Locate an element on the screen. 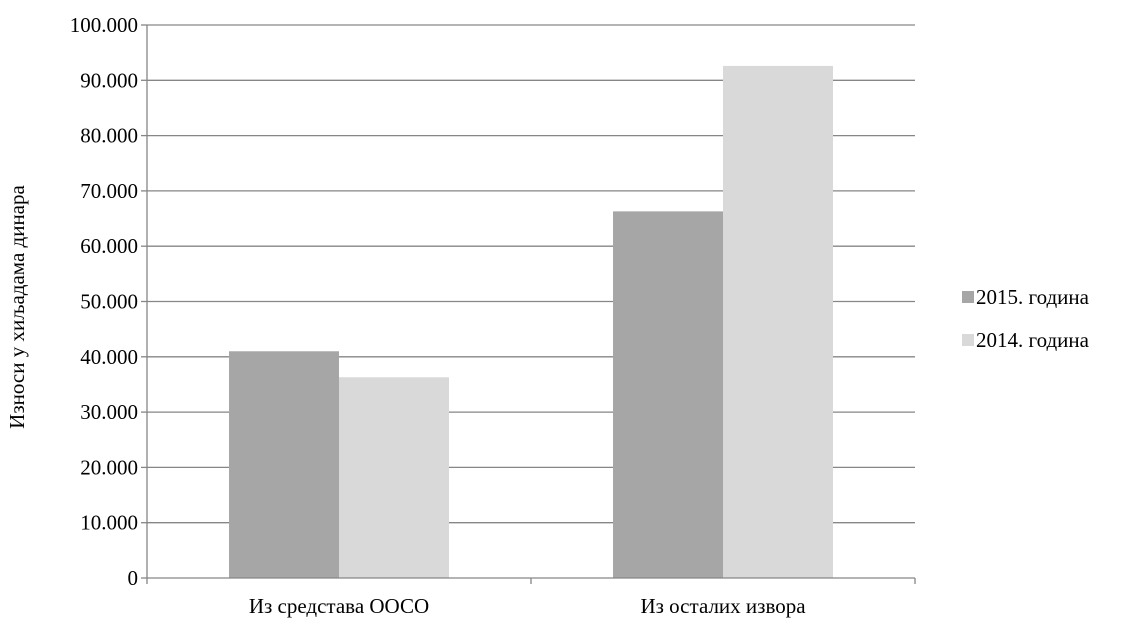 The height and width of the screenshot is (628, 1127). legend-label: 2015. година is located at coordinates (1033, 297).